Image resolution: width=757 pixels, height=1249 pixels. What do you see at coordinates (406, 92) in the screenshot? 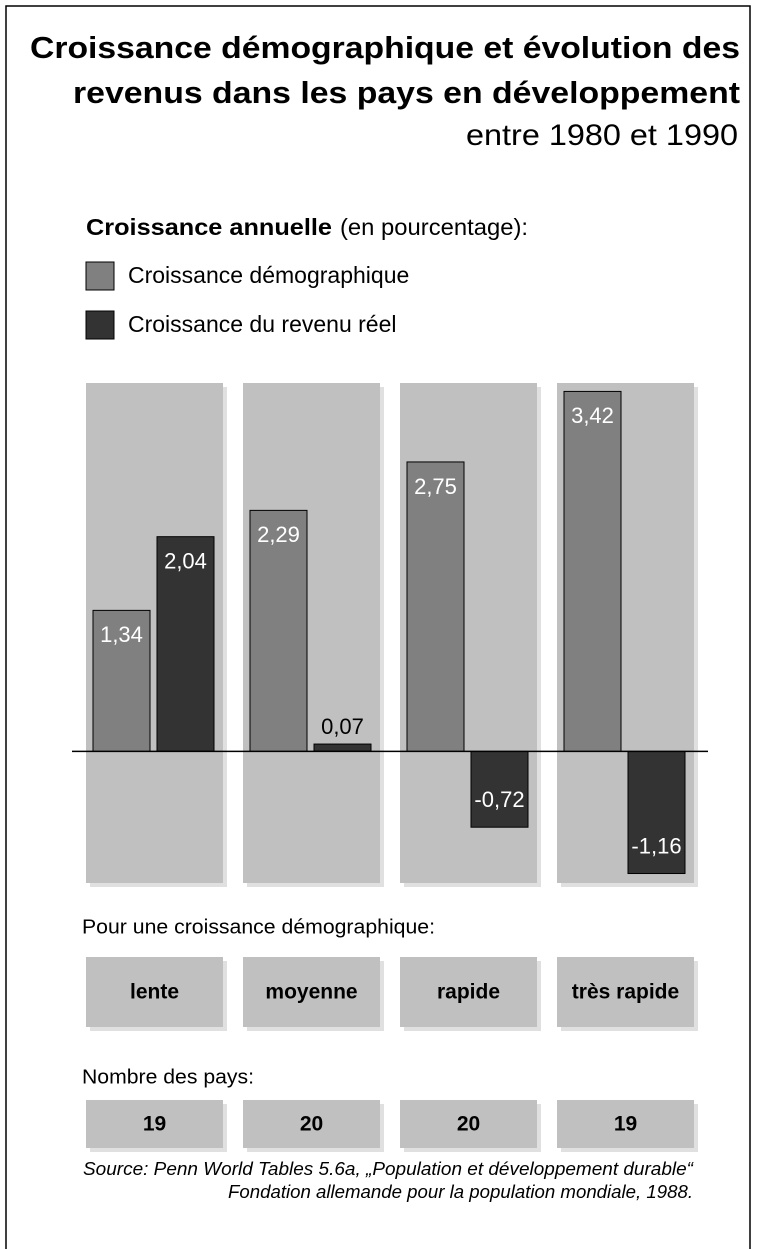
I see `chart-title: revenus dans les pays en développement` at bounding box center [406, 92].